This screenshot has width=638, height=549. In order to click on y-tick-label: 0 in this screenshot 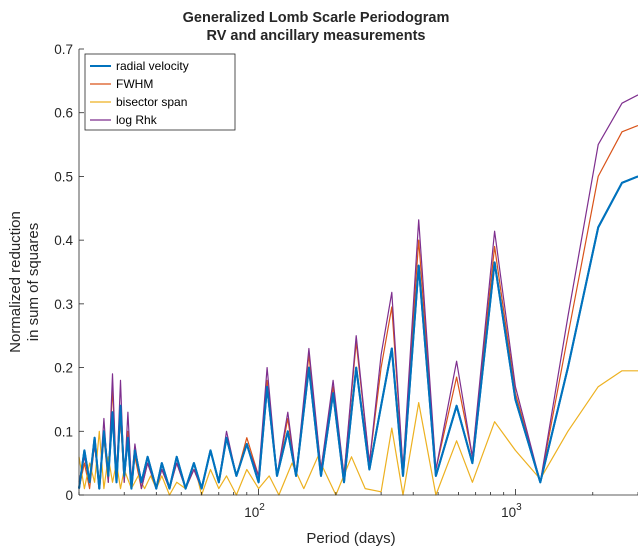, I will do `click(69, 495)`.